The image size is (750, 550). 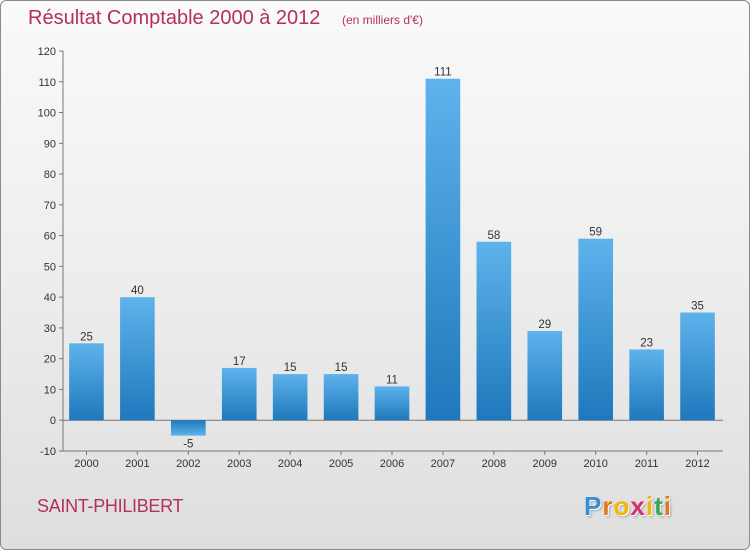 I want to click on data-label-2011: 23, so click(x=646, y=343).